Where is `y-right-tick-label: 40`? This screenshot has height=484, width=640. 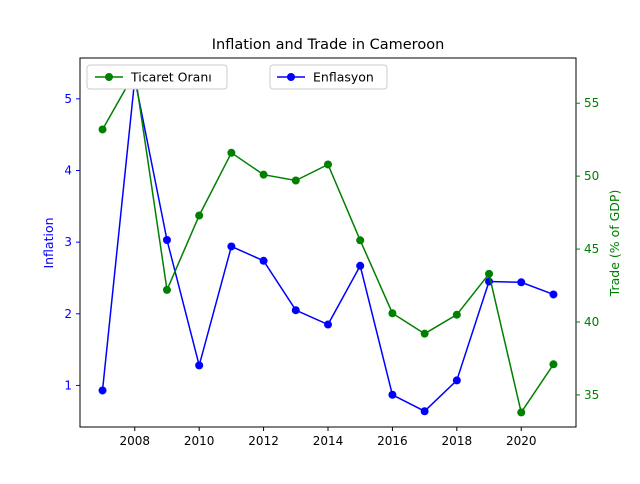
y-right-tick-label: 40 is located at coordinates (591, 322).